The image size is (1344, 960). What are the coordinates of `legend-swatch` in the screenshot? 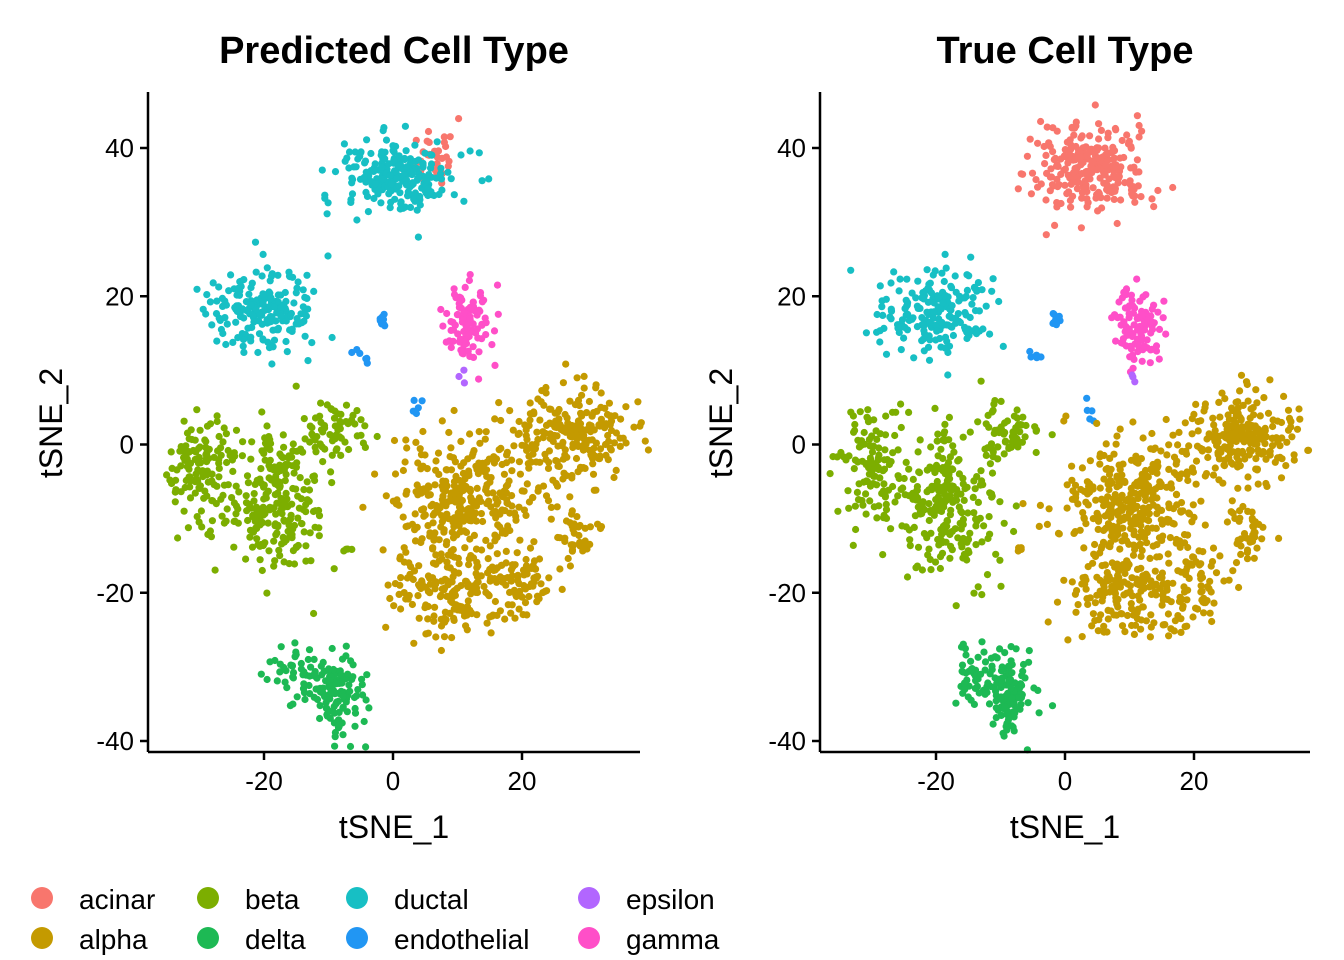 It's located at (589, 938).